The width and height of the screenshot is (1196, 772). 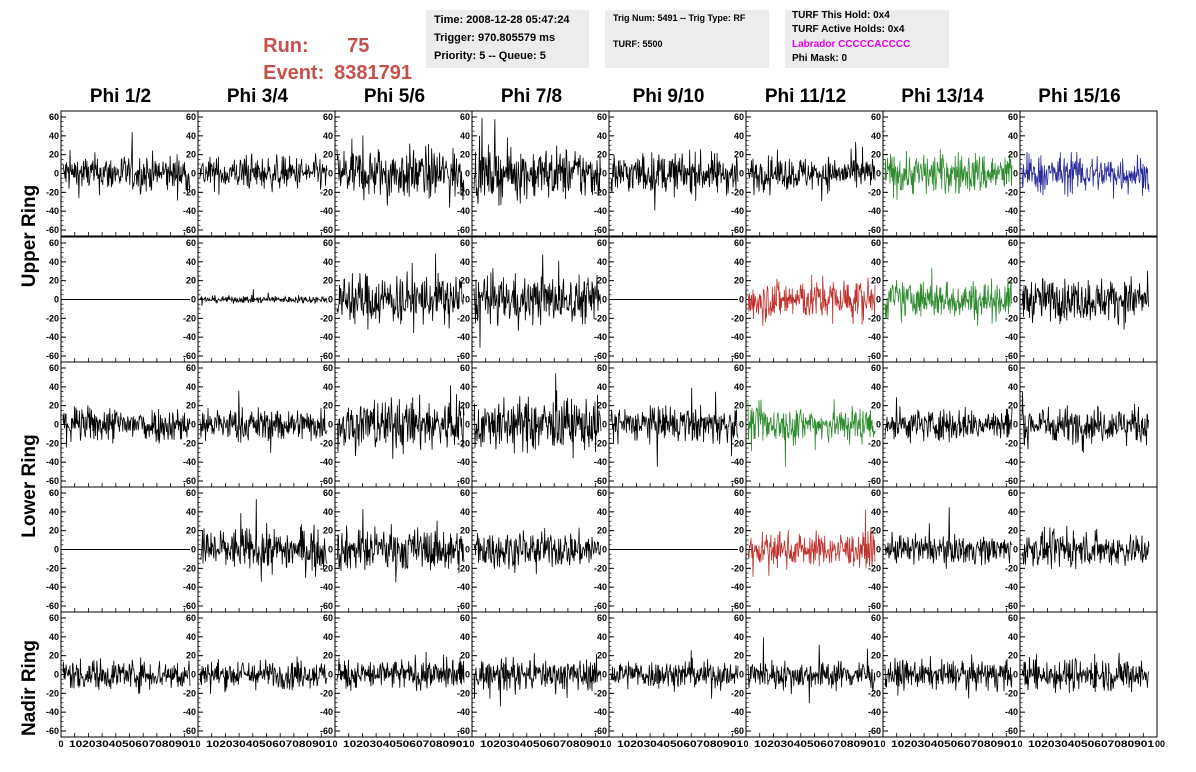 I want to click on panel-frame, so click(x=677, y=674).